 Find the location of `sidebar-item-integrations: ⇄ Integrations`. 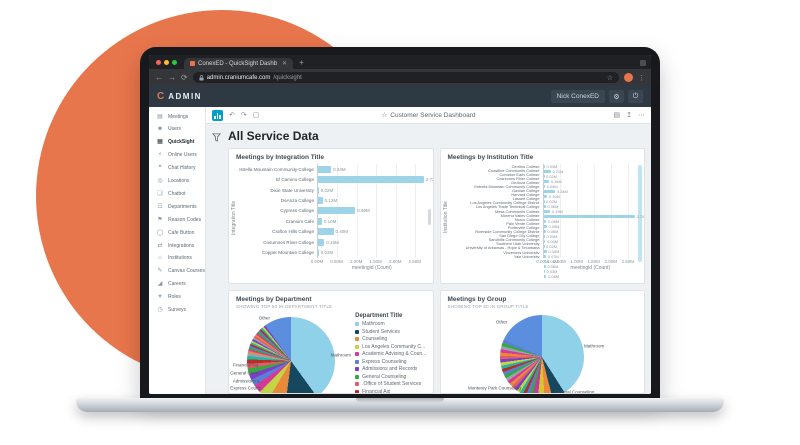

sidebar-item-integrations: ⇄ Integrations is located at coordinates (177, 245).